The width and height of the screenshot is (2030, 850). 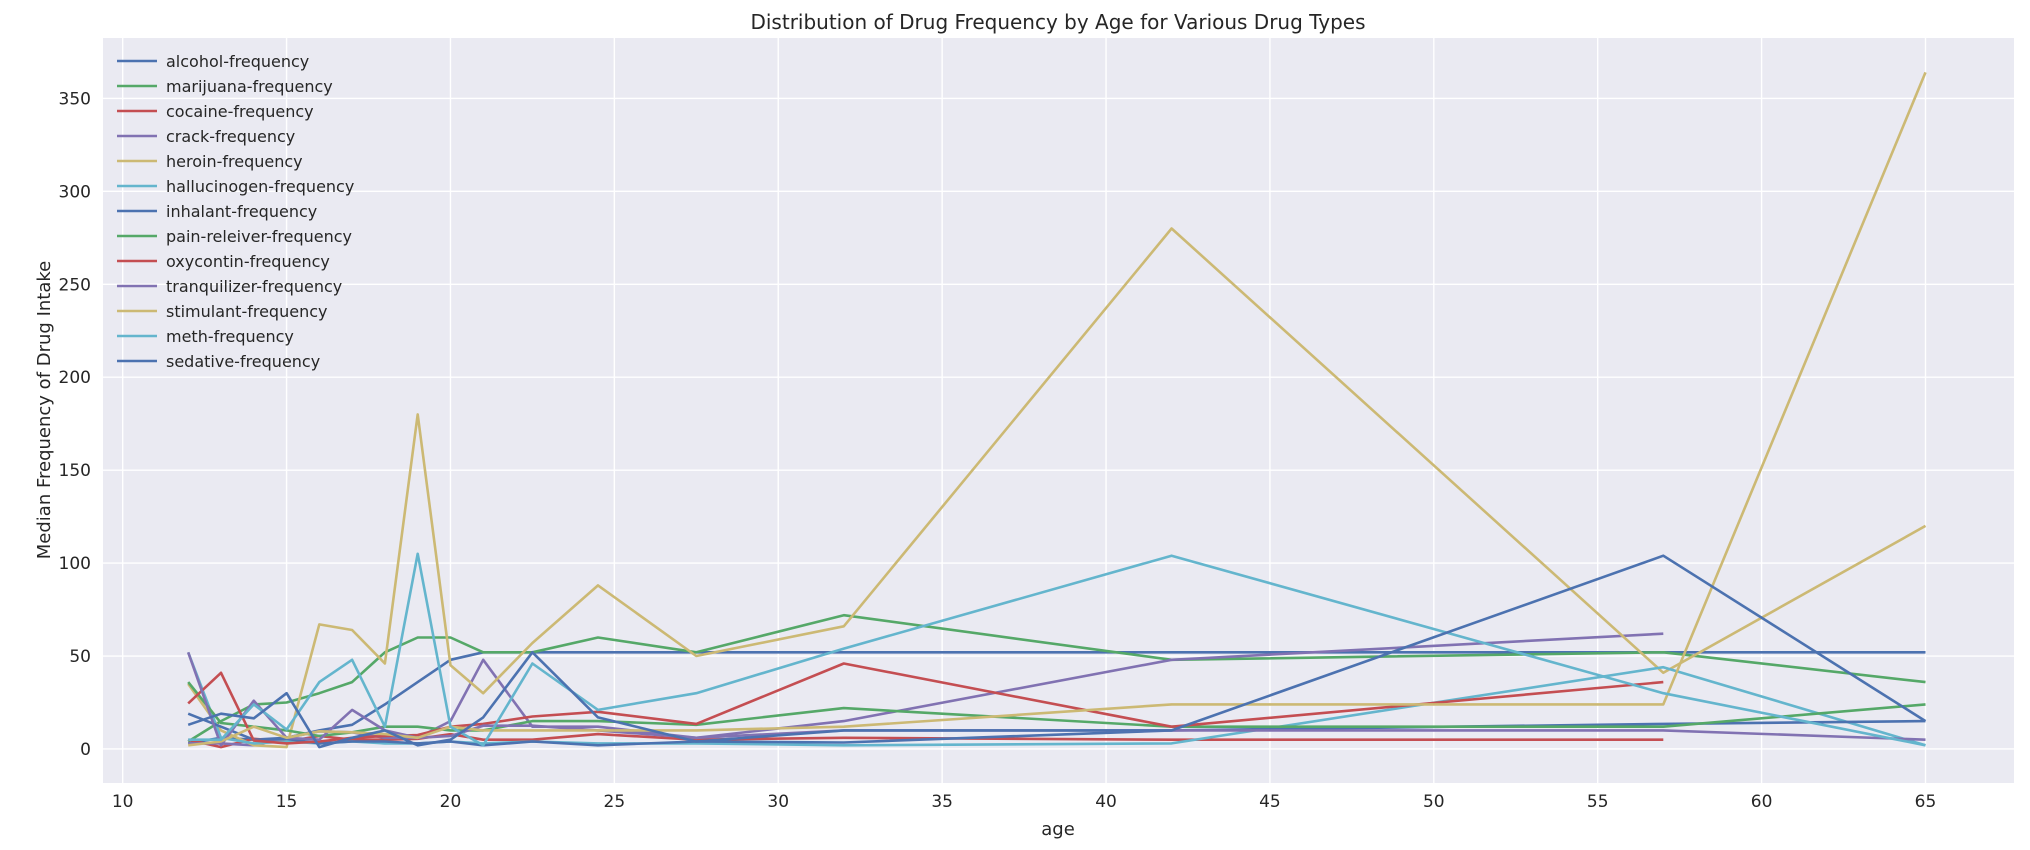 I want to click on x-tick-label: 65, so click(x=1926, y=802).